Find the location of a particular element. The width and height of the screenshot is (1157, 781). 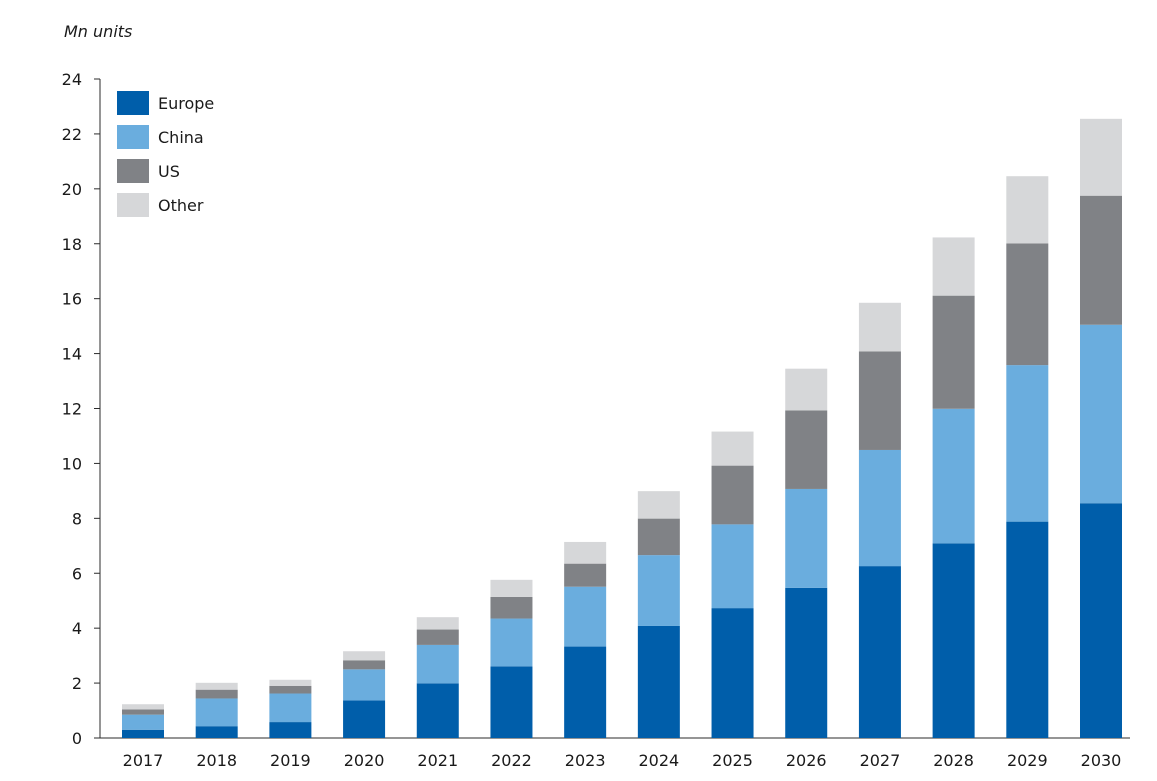

bar-segment-europe-2025 is located at coordinates (732, 673).